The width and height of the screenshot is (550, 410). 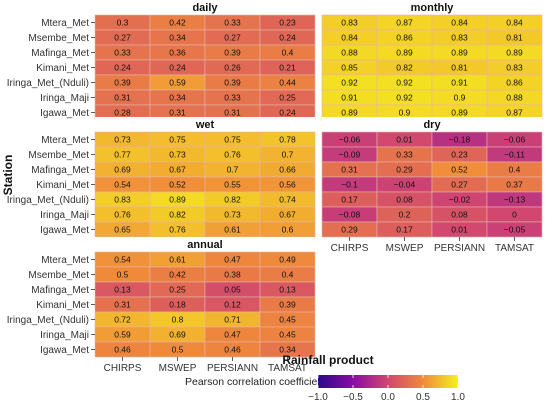 I want to click on y-tick-label: Msembe_Met, so click(x=58, y=155).